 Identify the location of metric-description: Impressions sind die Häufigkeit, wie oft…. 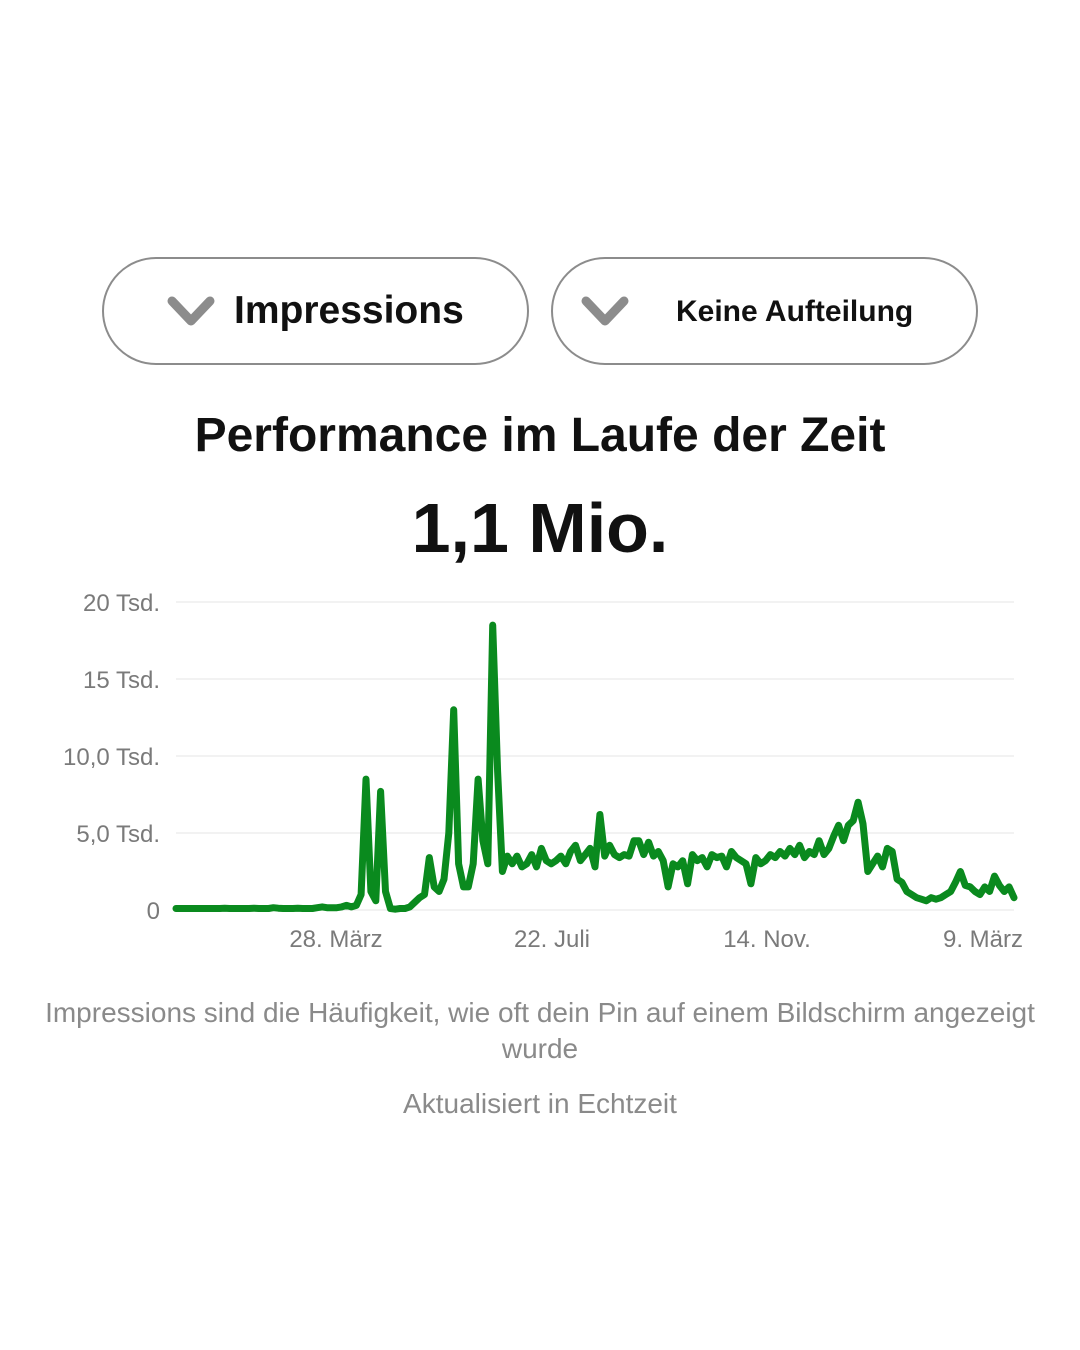
(540, 1030).